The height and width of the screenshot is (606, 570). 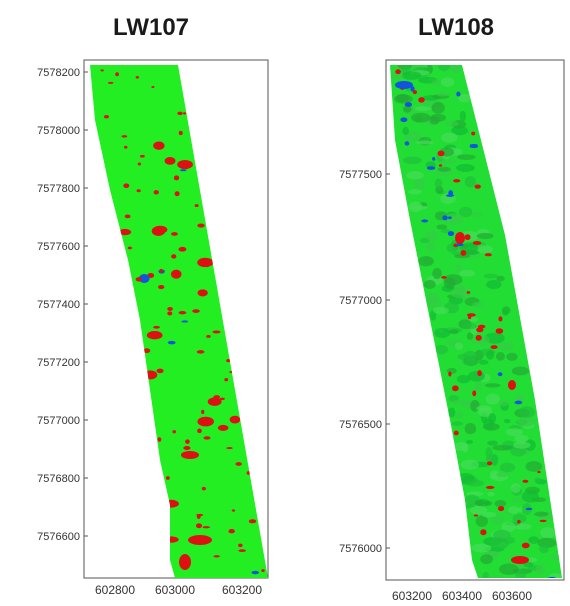 I want to click on lw107-y-tick: 7577200, so click(x=58, y=363).